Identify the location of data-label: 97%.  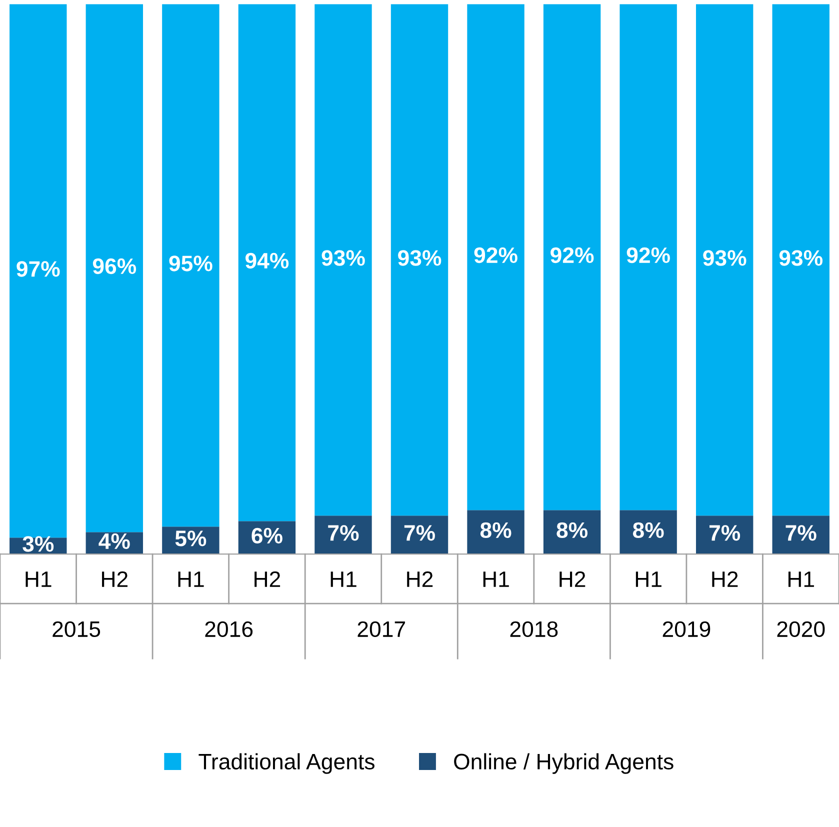
(38, 269).